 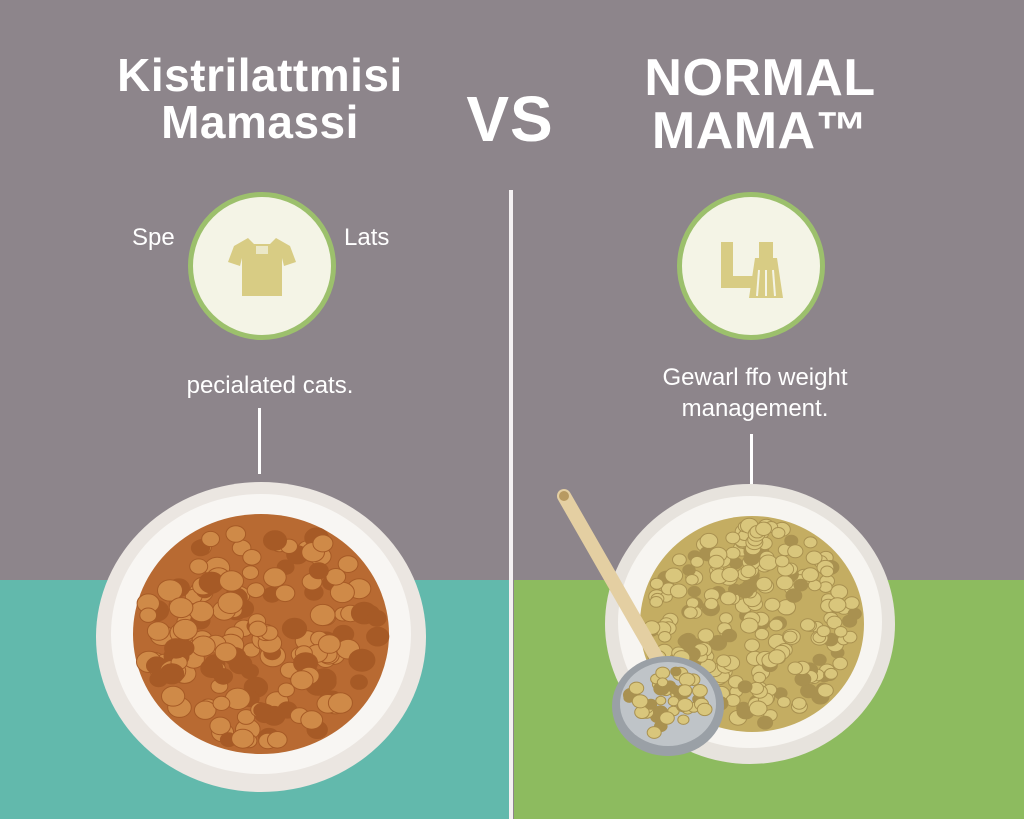 I want to click on left-caption: pecialated cats., so click(x=270, y=385).